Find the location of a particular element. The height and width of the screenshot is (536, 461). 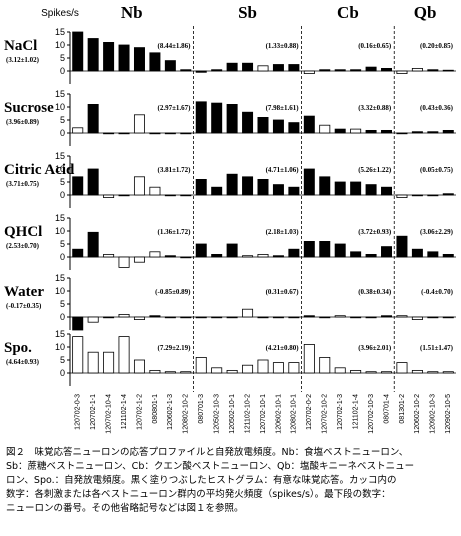

row-label: Citric Acid is located at coordinates (39, 170).